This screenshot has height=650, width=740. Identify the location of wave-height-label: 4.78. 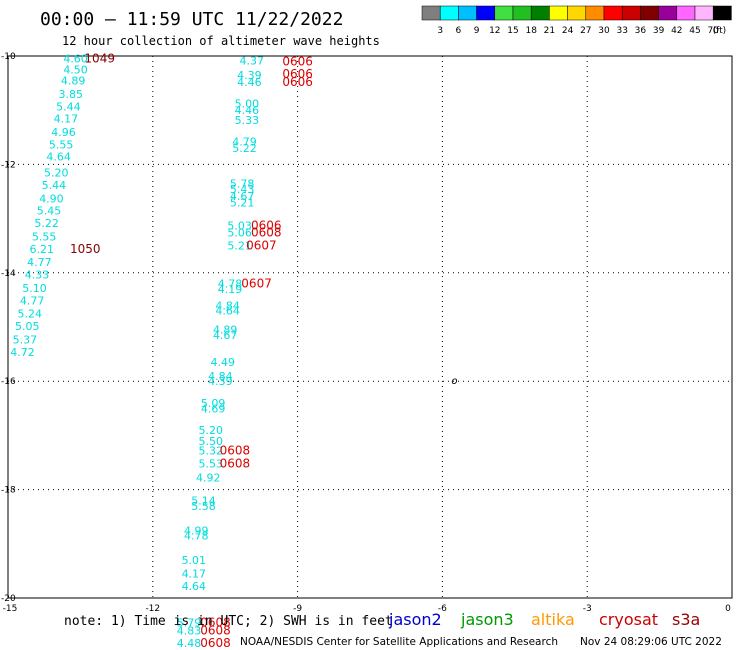
(230, 284).